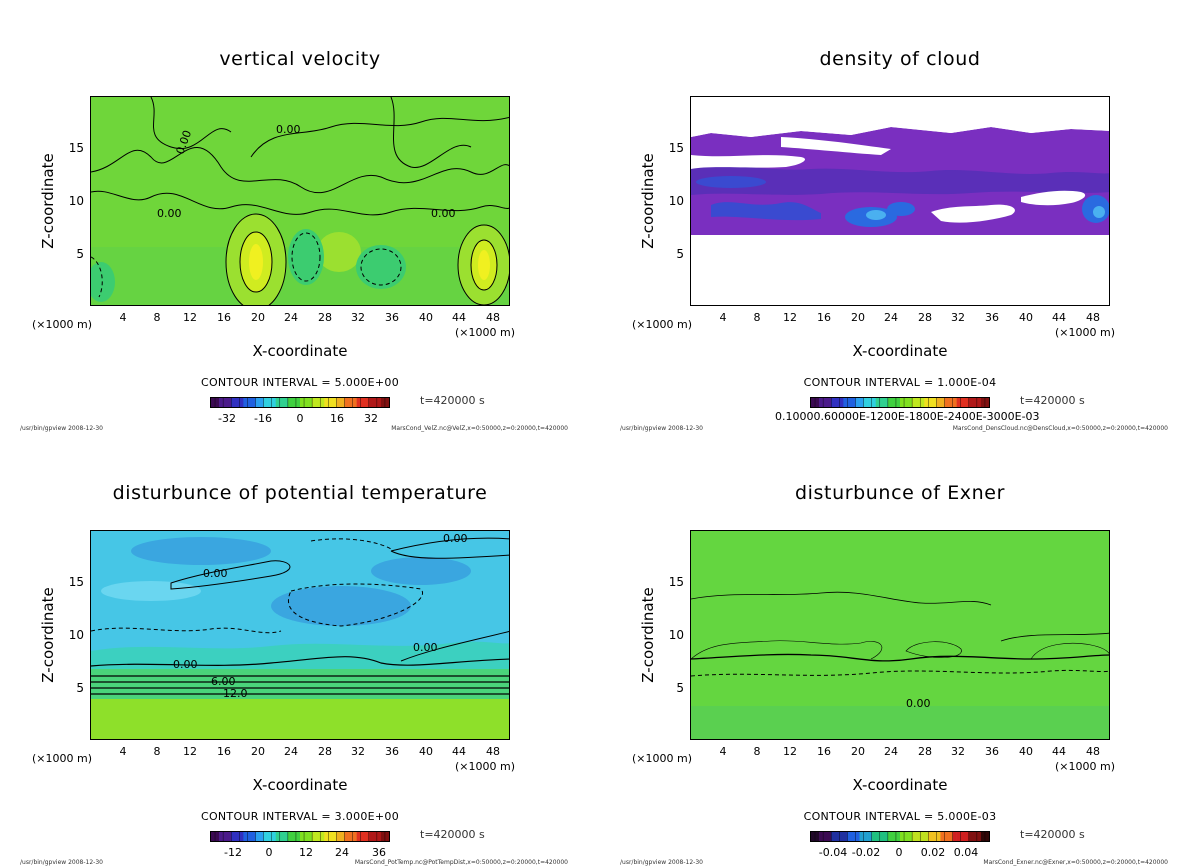 The height and width of the screenshot is (868, 1200). Describe the element at coordinates (493, 317) in the screenshot. I see `x-tick-label: 48` at that location.